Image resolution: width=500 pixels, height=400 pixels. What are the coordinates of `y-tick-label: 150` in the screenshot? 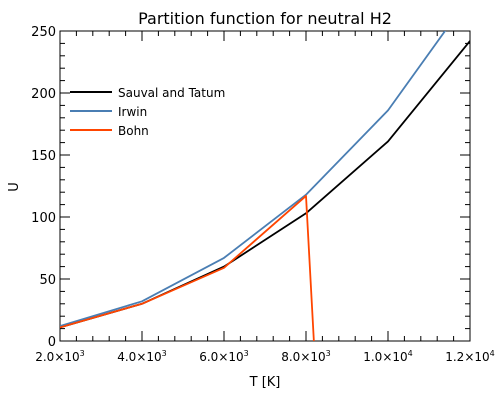 It's located at (43, 156).